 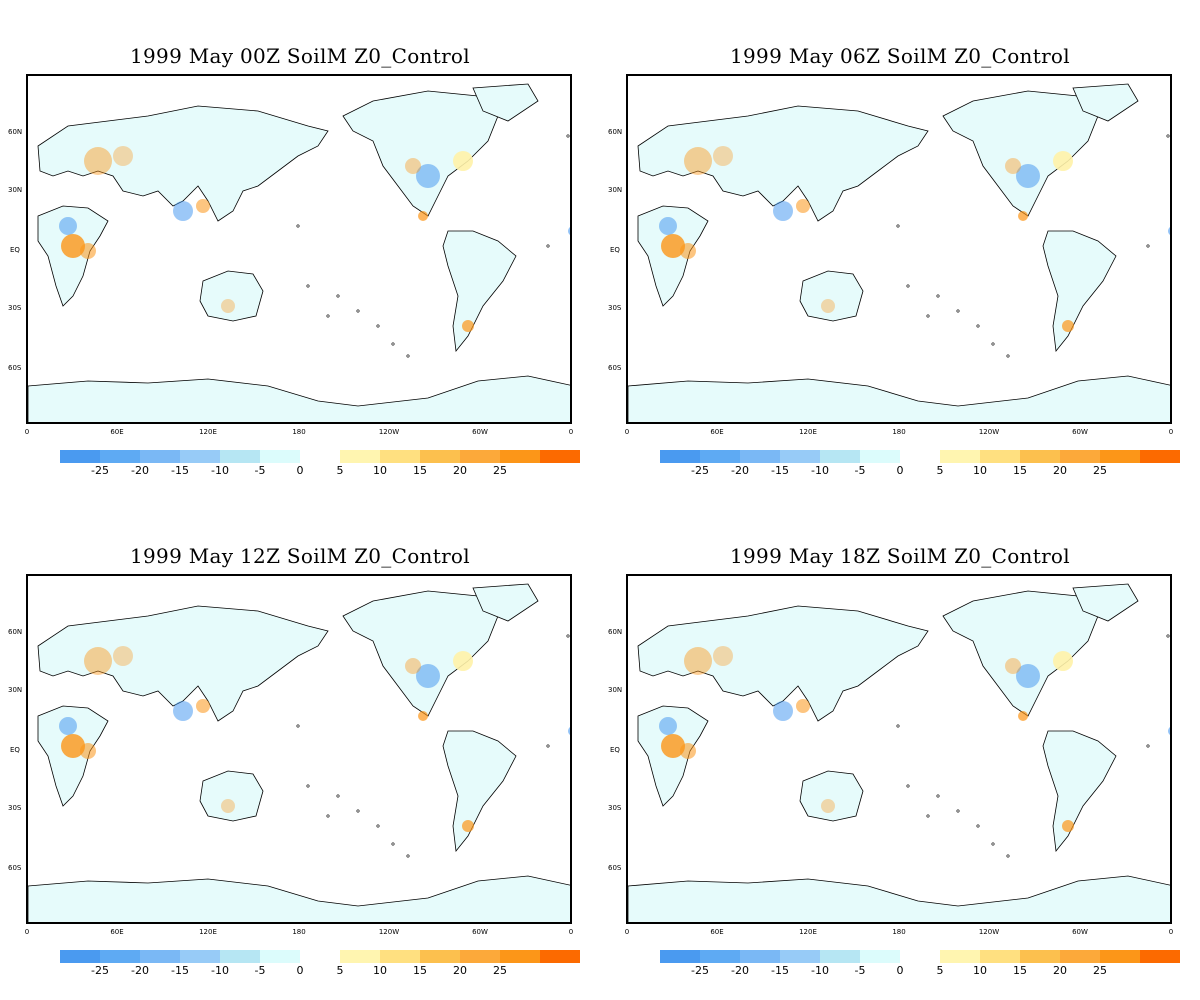 I want to click on lat-label-eq: EQ, so click(x=615, y=750).